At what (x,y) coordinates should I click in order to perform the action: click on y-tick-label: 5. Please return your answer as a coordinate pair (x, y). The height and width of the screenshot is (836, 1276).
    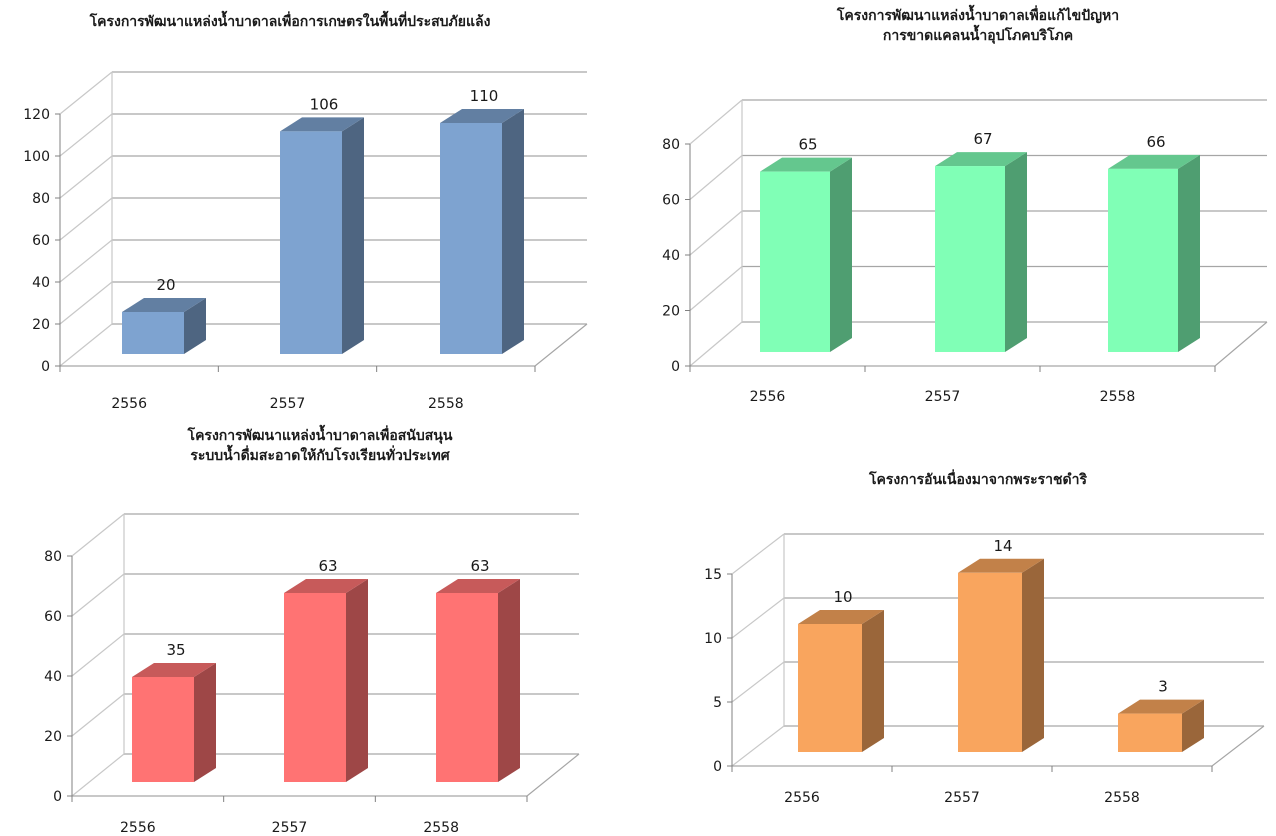
    Looking at the image, I should click on (717, 703).